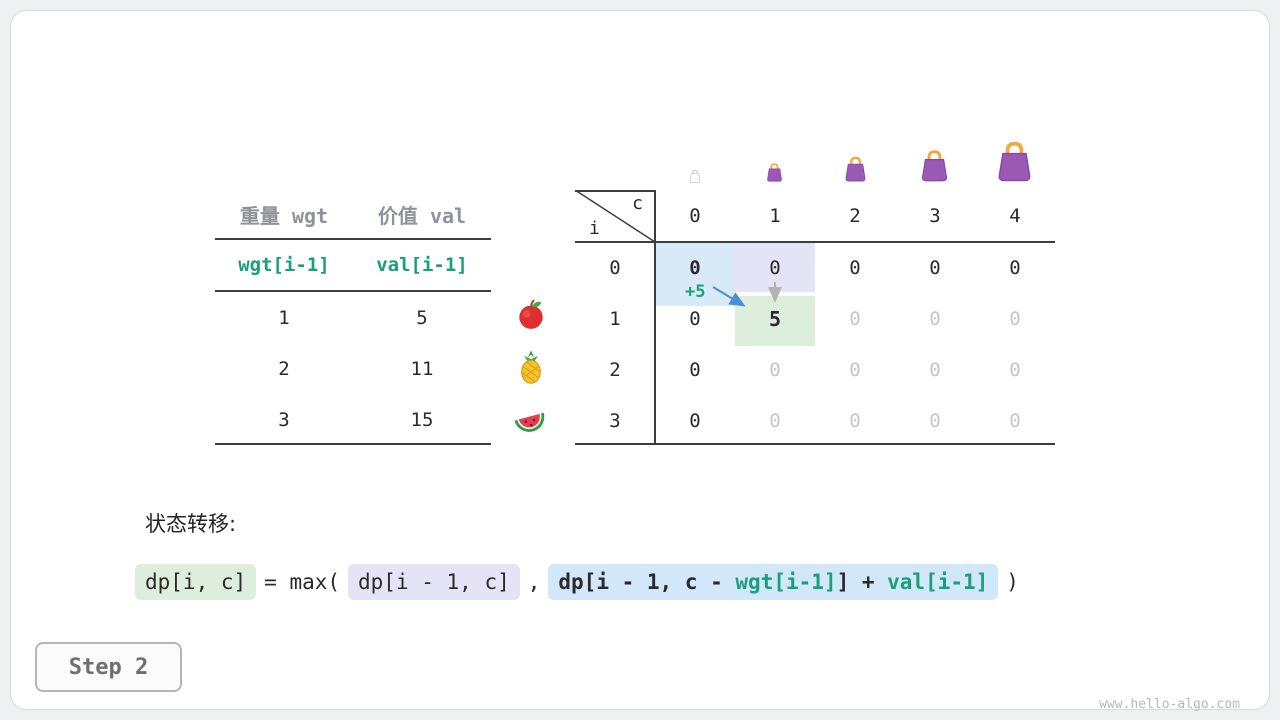  What do you see at coordinates (422, 419) in the screenshot?
I see `item-3-value: 15` at bounding box center [422, 419].